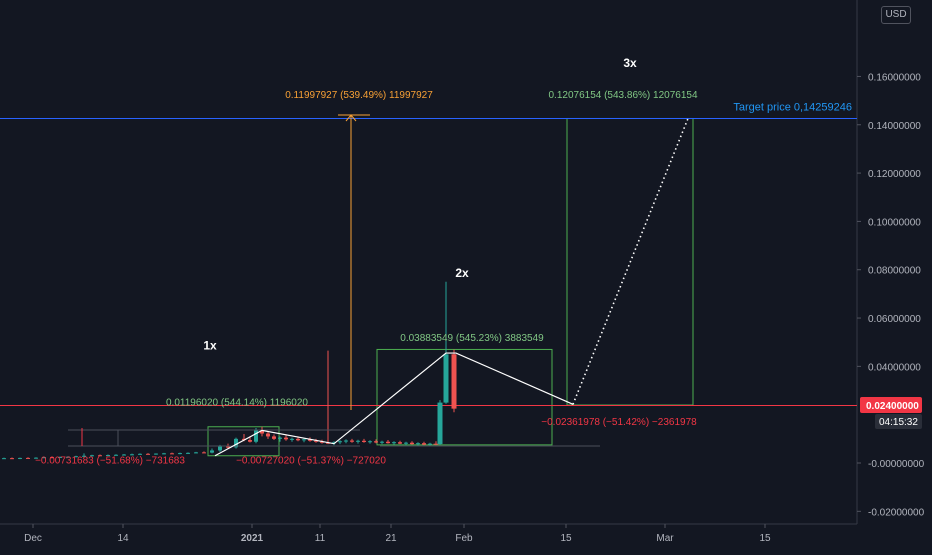 The height and width of the screenshot is (555, 932). I want to click on projection-dotted-line, so click(630, 261).